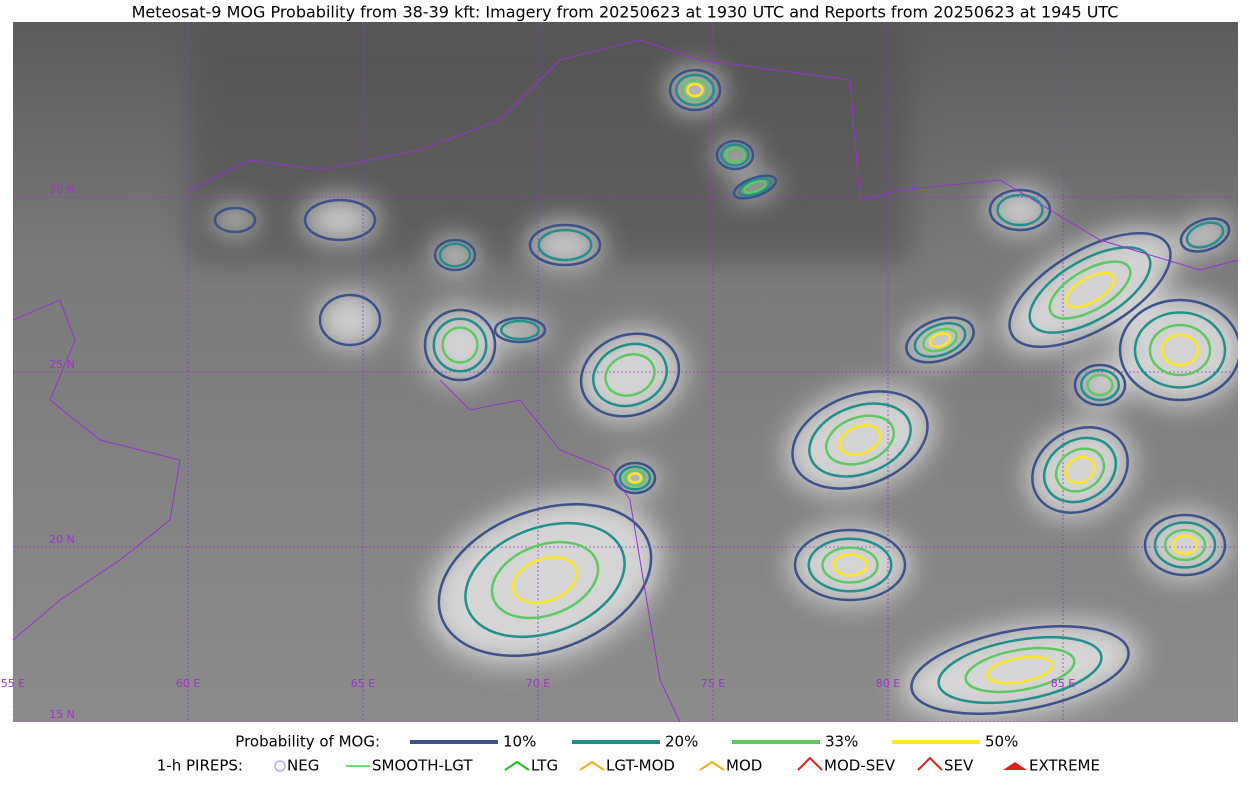 The image size is (1250, 786). I want to click on lat-label: 15 N, so click(62, 714).